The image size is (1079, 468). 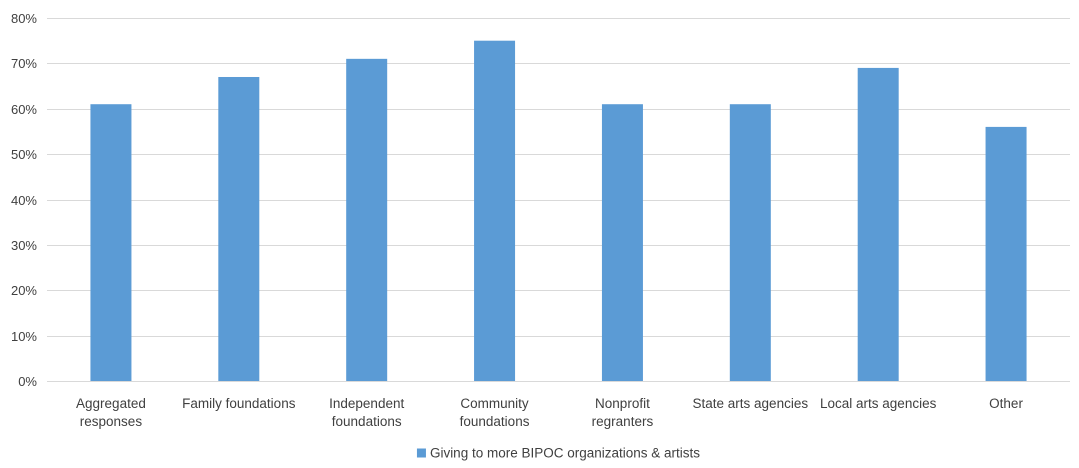 What do you see at coordinates (24, 336) in the screenshot?
I see `y-tick-label: 10%` at bounding box center [24, 336].